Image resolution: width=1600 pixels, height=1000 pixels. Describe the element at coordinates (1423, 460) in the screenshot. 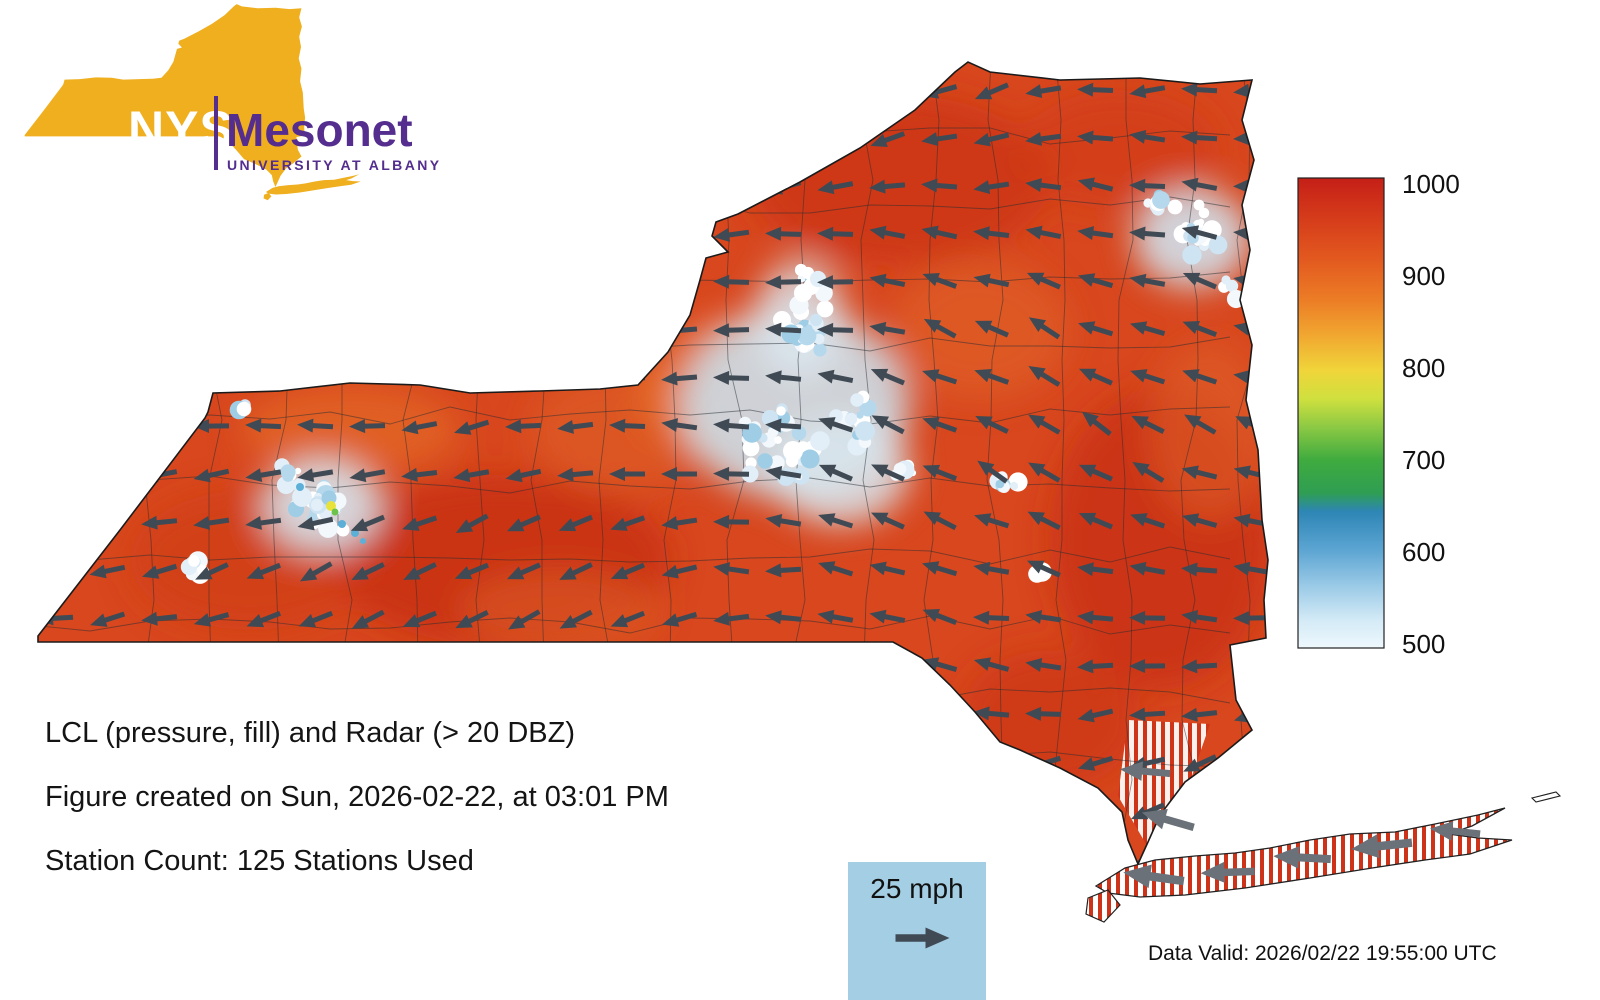

I see `colorbar-tick-label: 700` at that location.